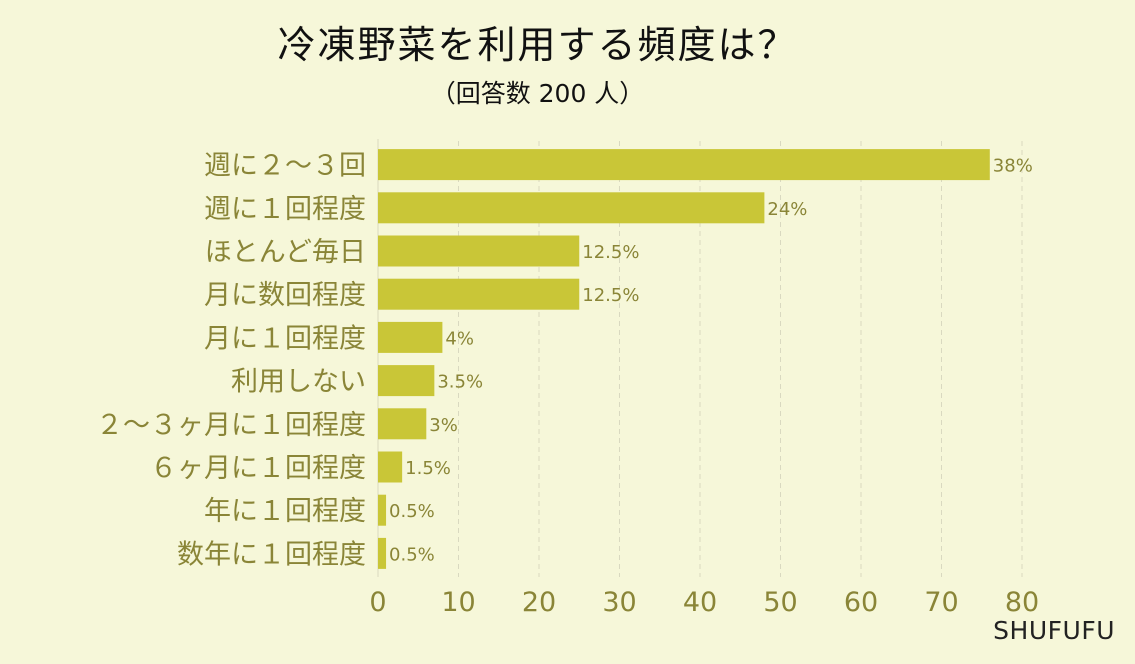 The image size is (1135, 664). What do you see at coordinates (1013, 166) in the screenshot?
I see `data-label: 38%` at bounding box center [1013, 166].